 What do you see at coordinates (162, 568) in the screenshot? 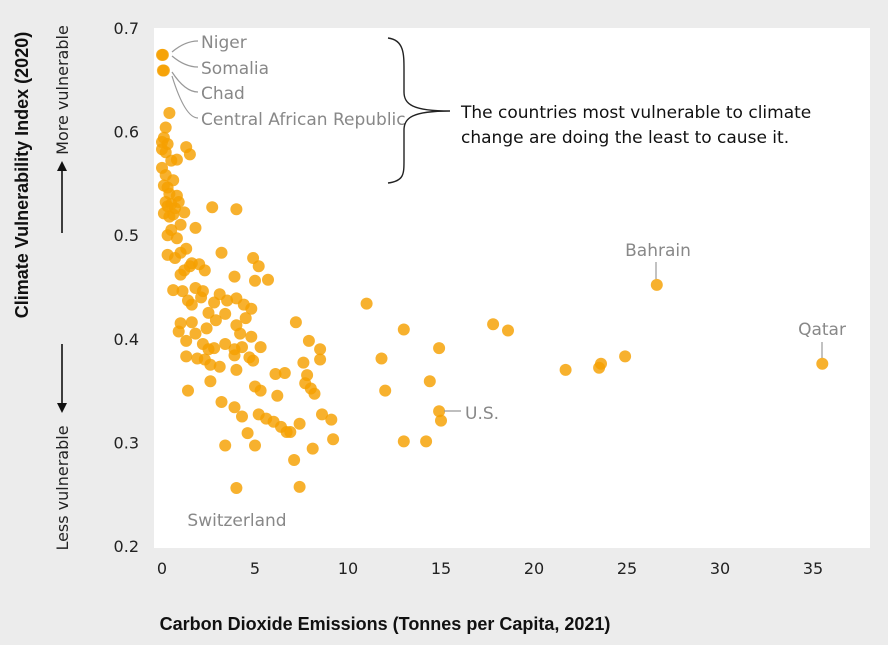
I see `x-tick-label: 0` at bounding box center [162, 568].